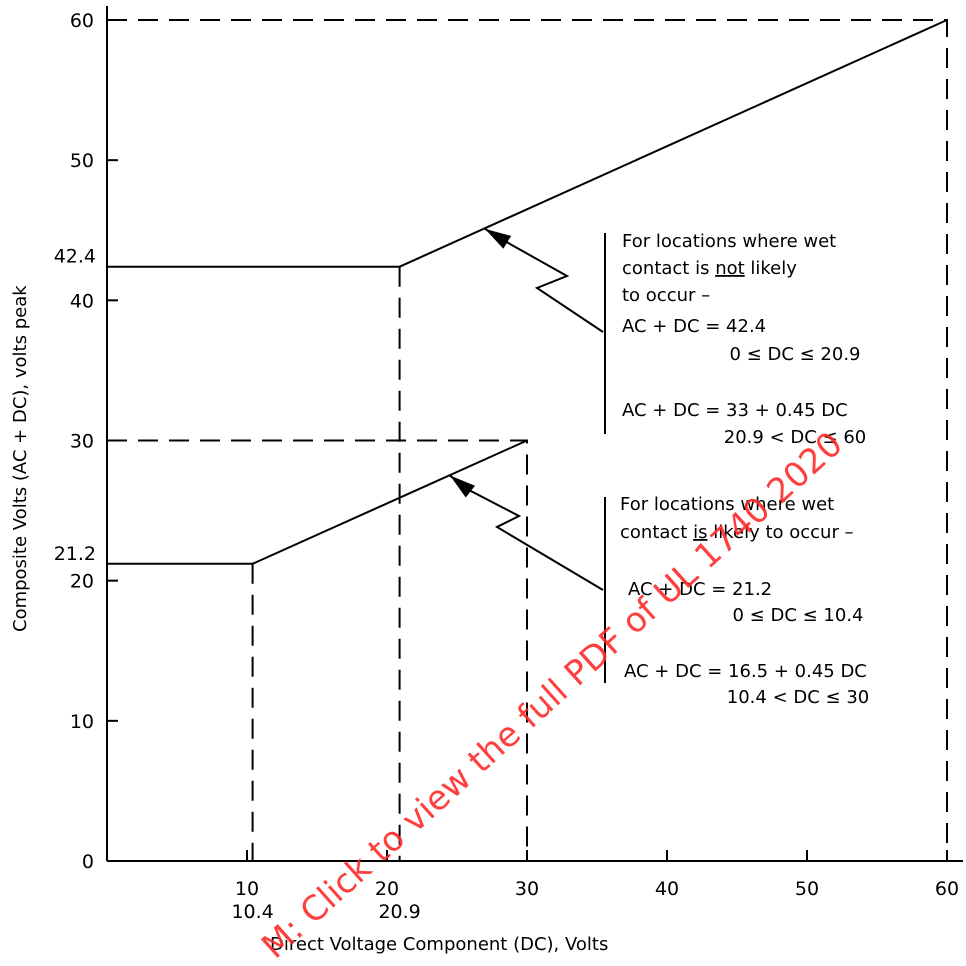 The image size is (966, 966). Describe the element at coordinates (807, 889) in the screenshot. I see `x-tick-label: 50` at that location.